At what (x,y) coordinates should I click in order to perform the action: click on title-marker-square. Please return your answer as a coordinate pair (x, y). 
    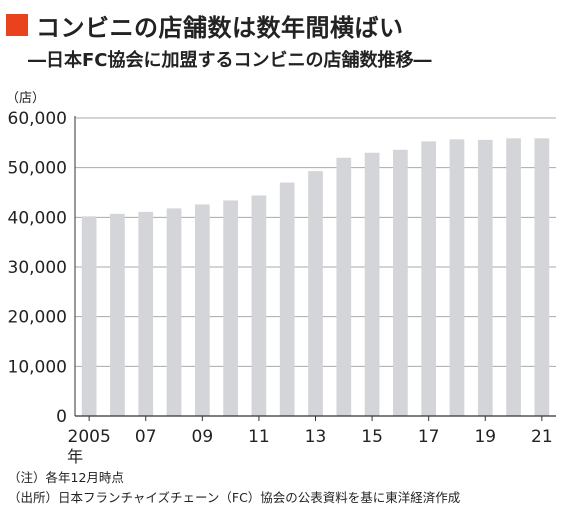
    Looking at the image, I should click on (17, 25).